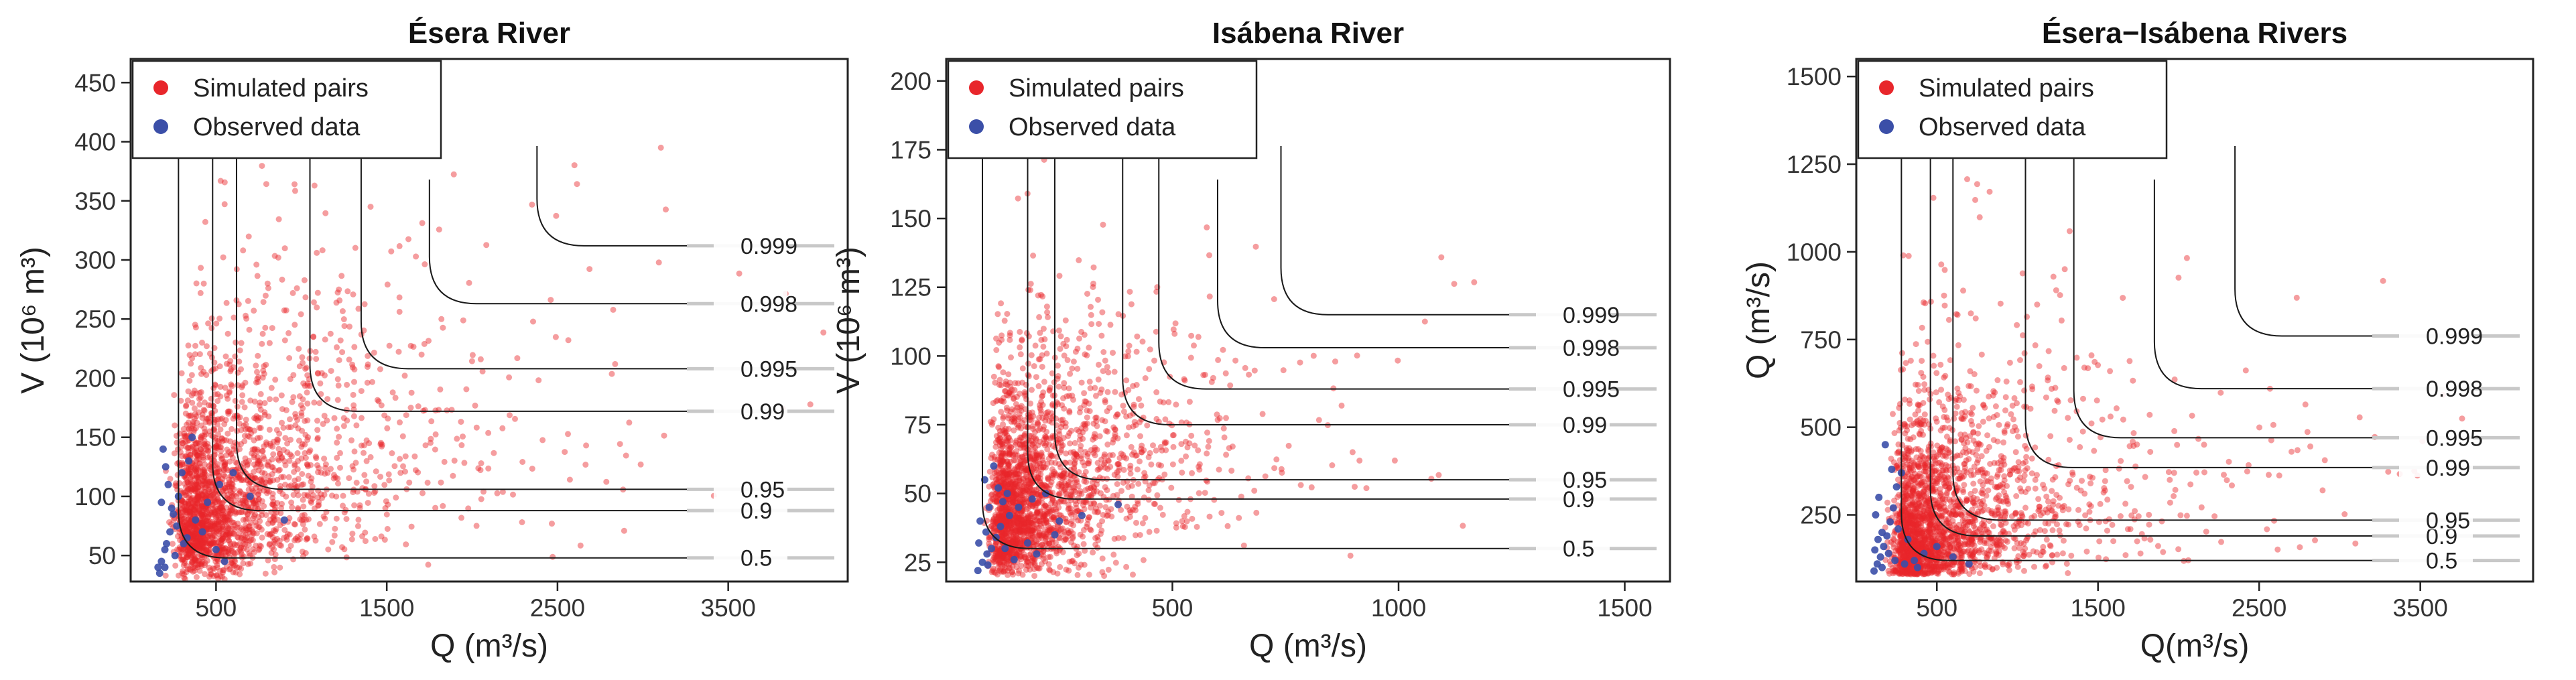 The image size is (2576, 680). What do you see at coordinates (221, 505) in the screenshot?
I see `observed-data-series` at bounding box center [221, 505].